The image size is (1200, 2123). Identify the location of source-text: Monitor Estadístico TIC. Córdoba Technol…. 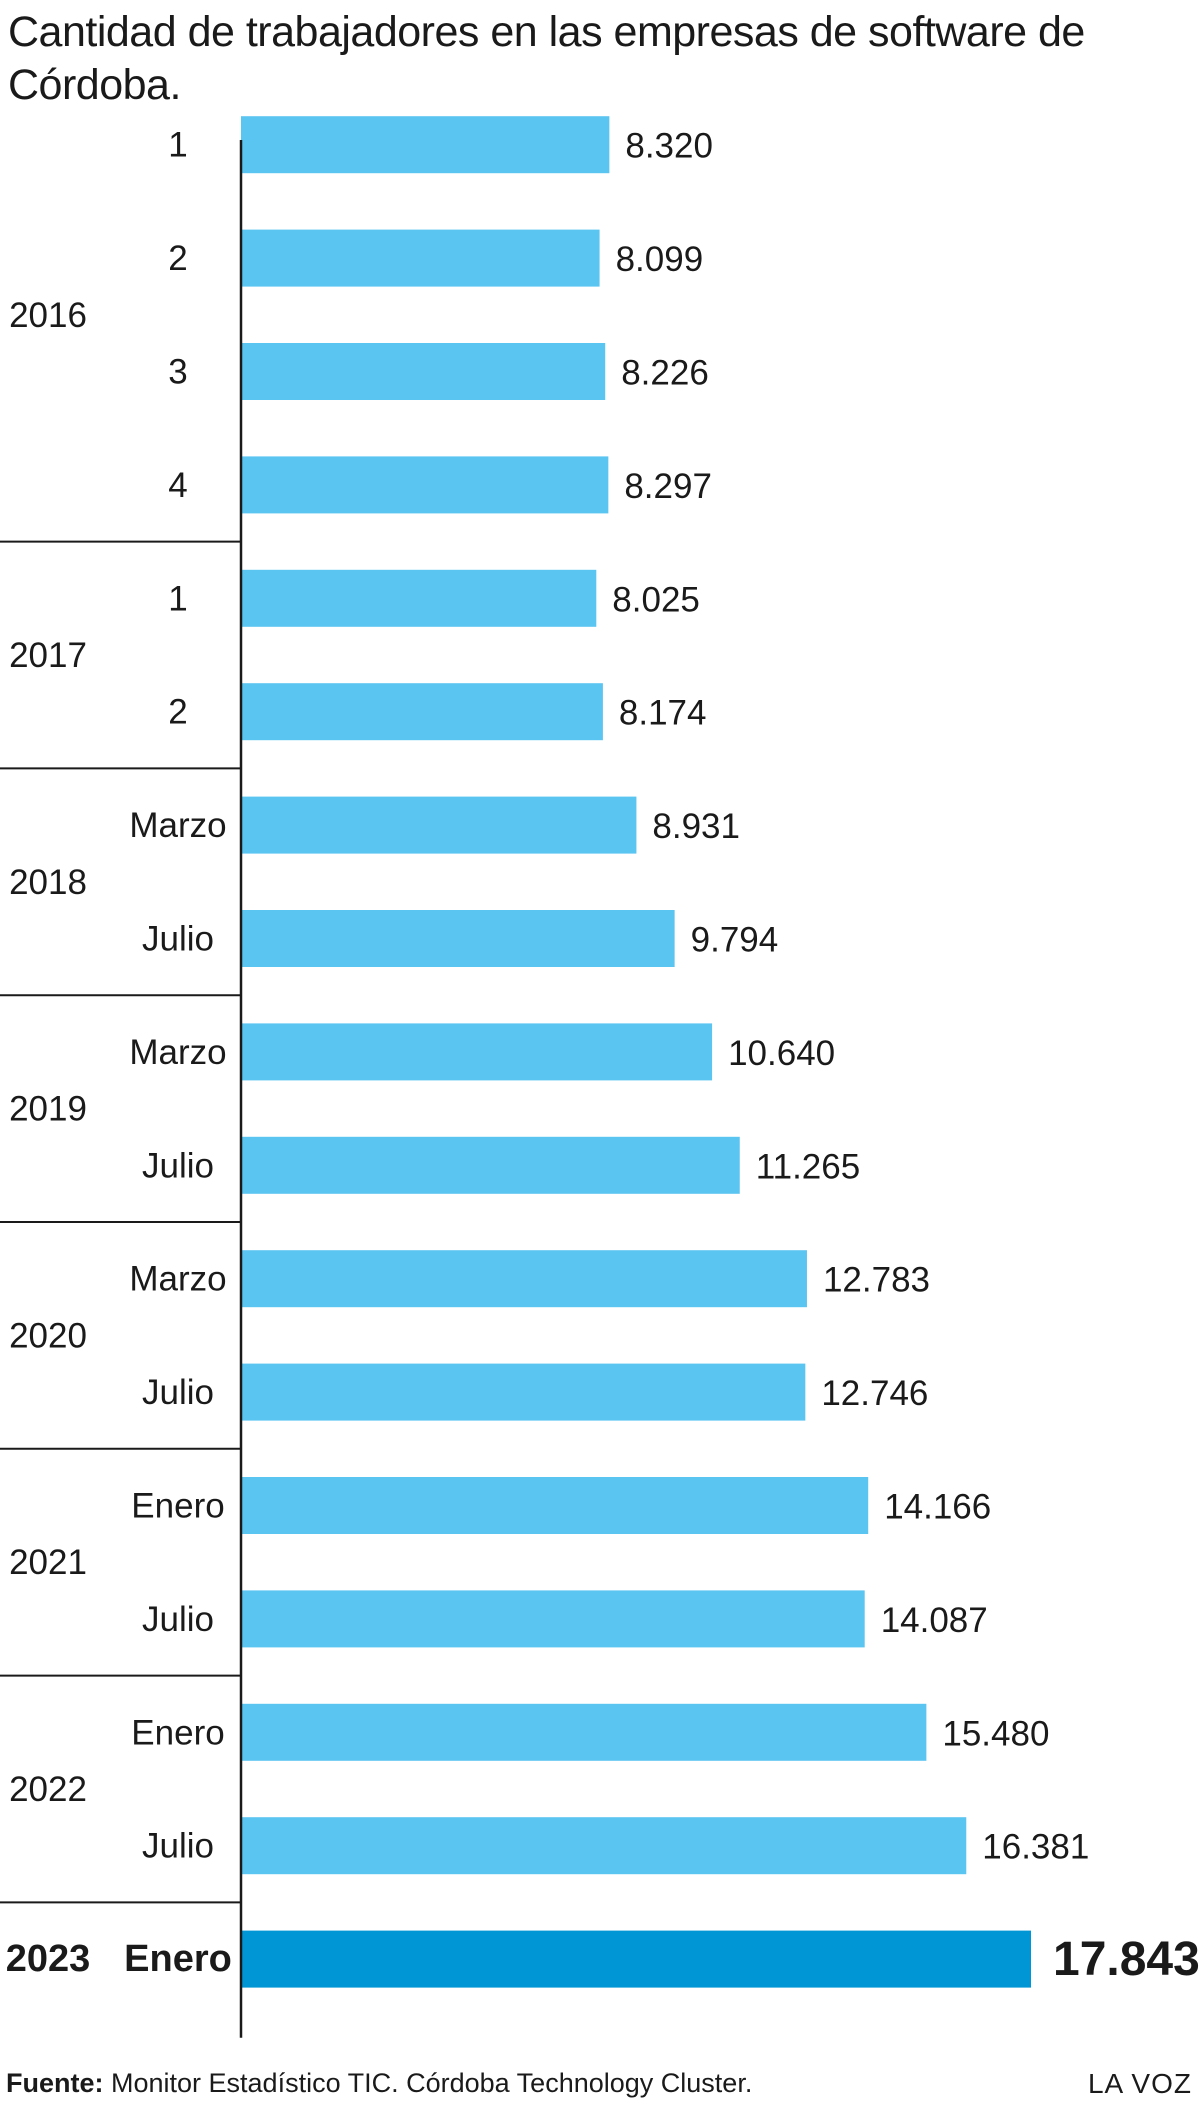
(428, 2083).